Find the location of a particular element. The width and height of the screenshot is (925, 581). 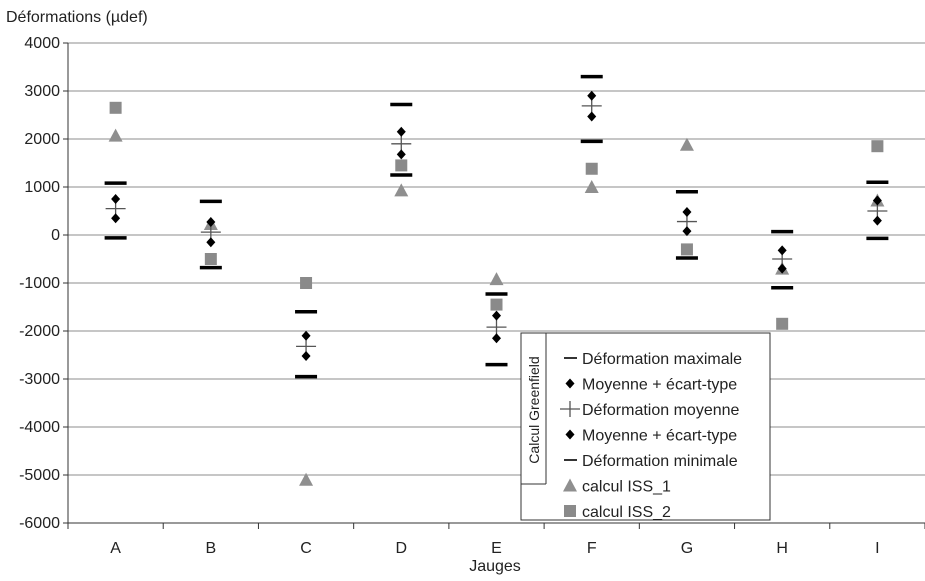

x-tick-label: D is located at coordinates (401, 548).